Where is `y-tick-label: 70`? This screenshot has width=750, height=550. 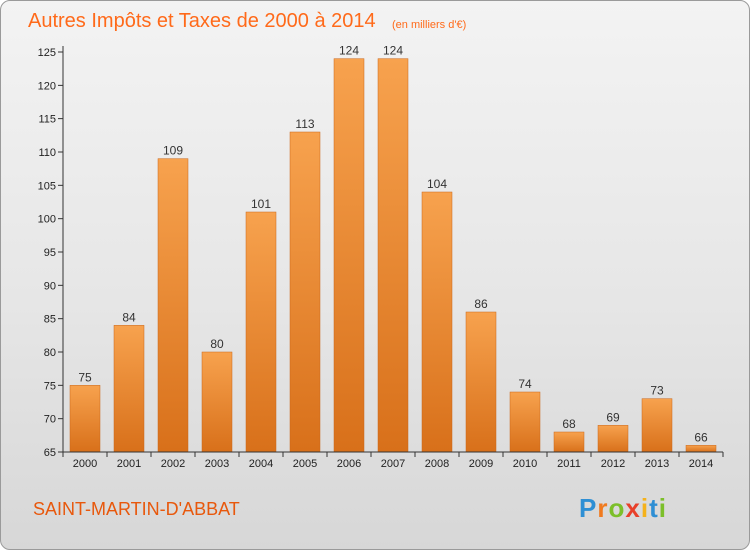 y-tick-label: 70 is located at coordinates (50, 420).